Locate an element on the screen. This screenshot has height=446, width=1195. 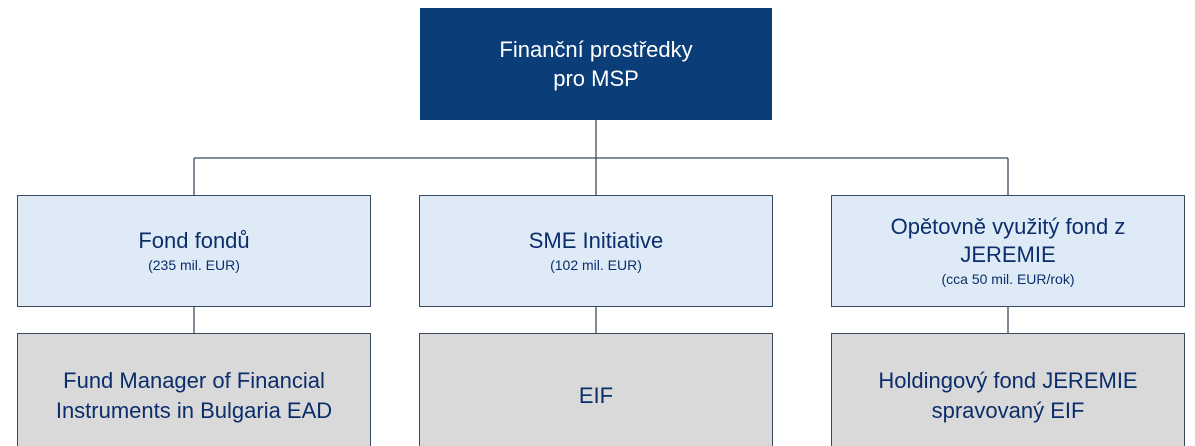
node-label: Finanční prostředky is located at coordinates (596, 49).